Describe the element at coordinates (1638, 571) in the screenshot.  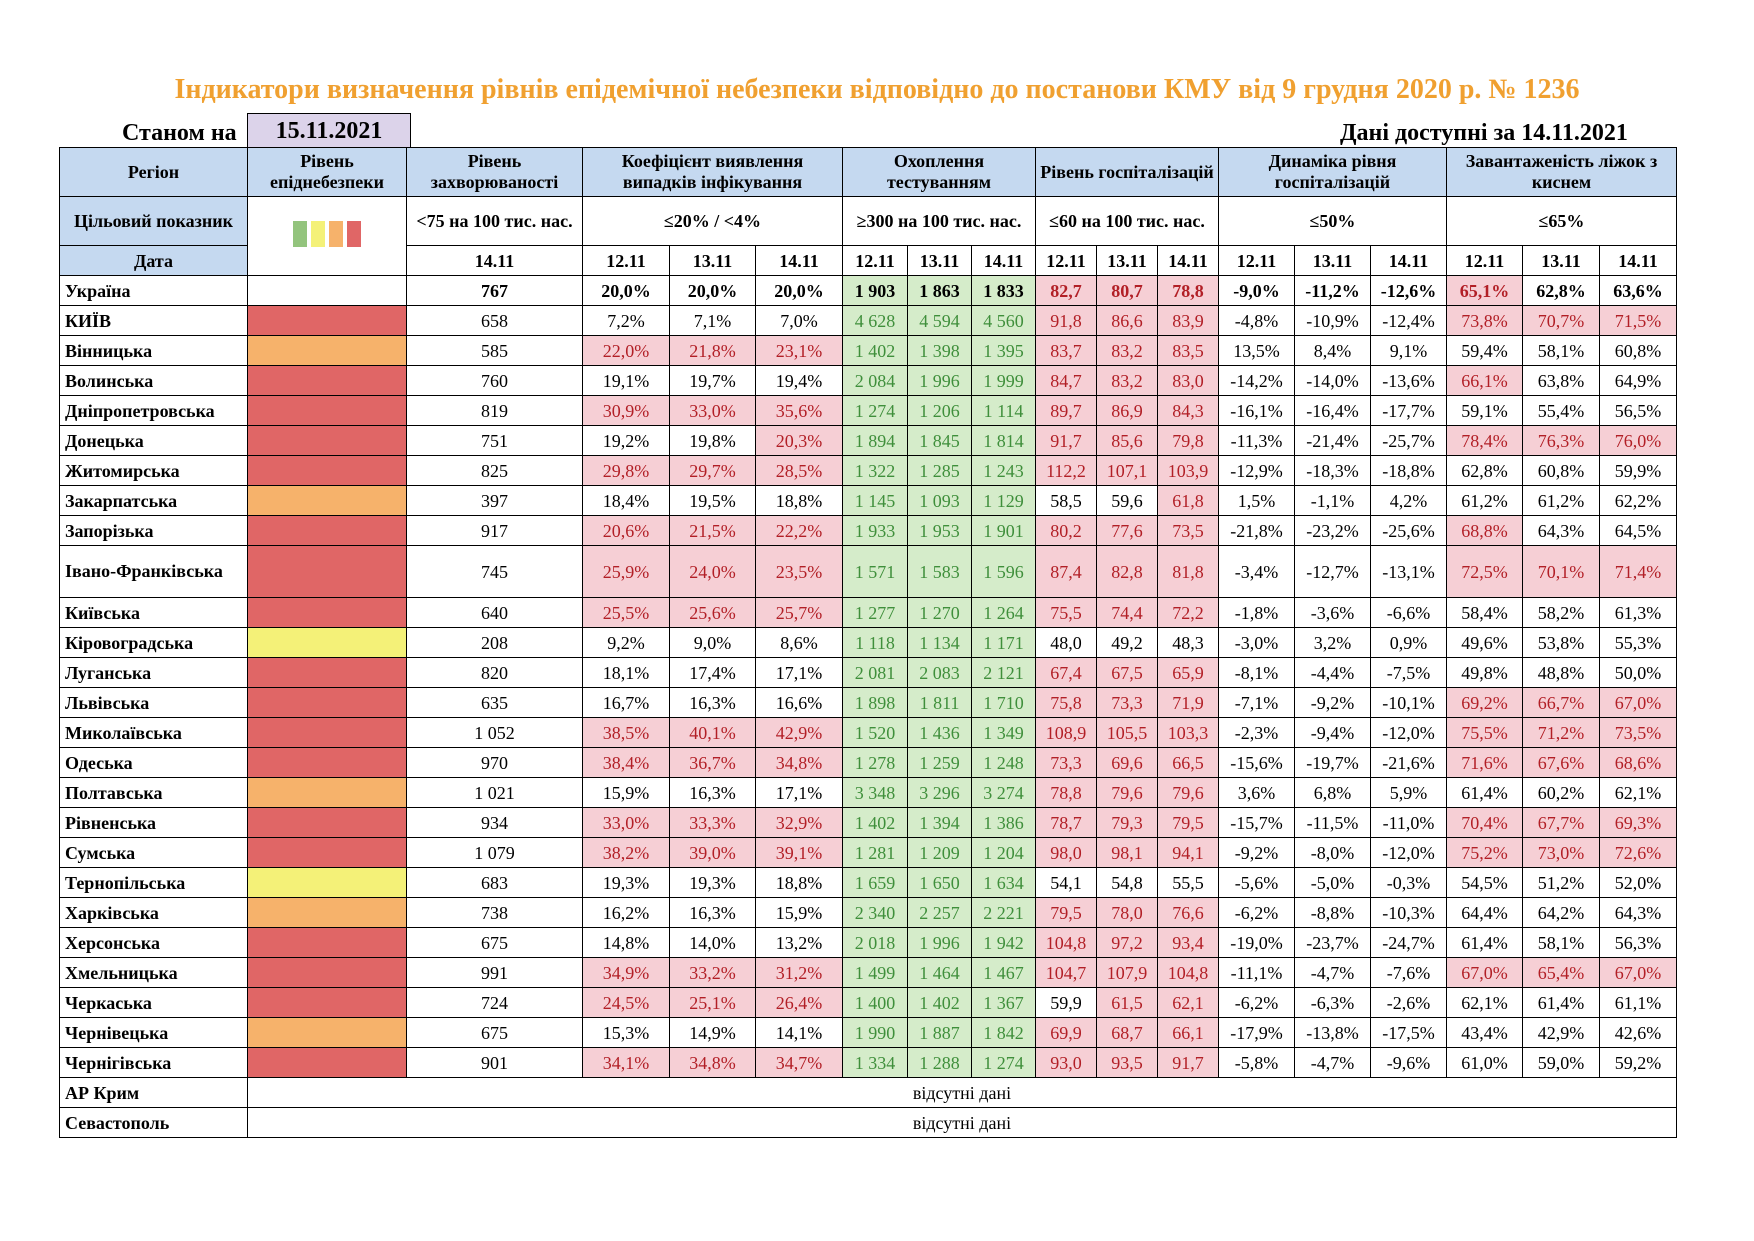
I see `beds-cell: 71,4%` at that location.